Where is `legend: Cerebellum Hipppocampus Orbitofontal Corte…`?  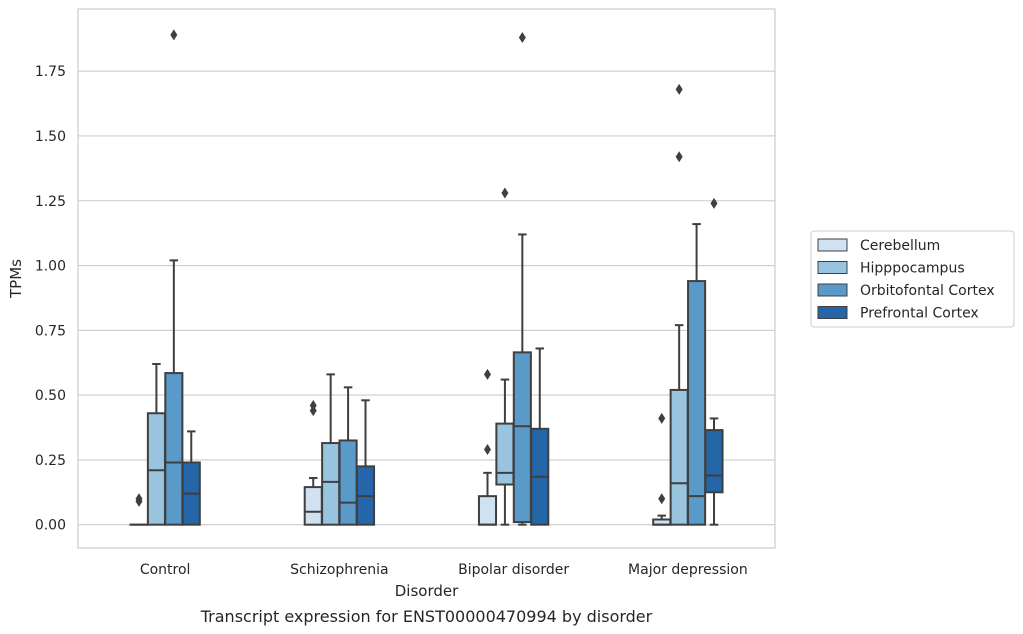 legend: Cerebellum Hipppocampus Orbitofontal Corte… is located at coordinates (912, 279).